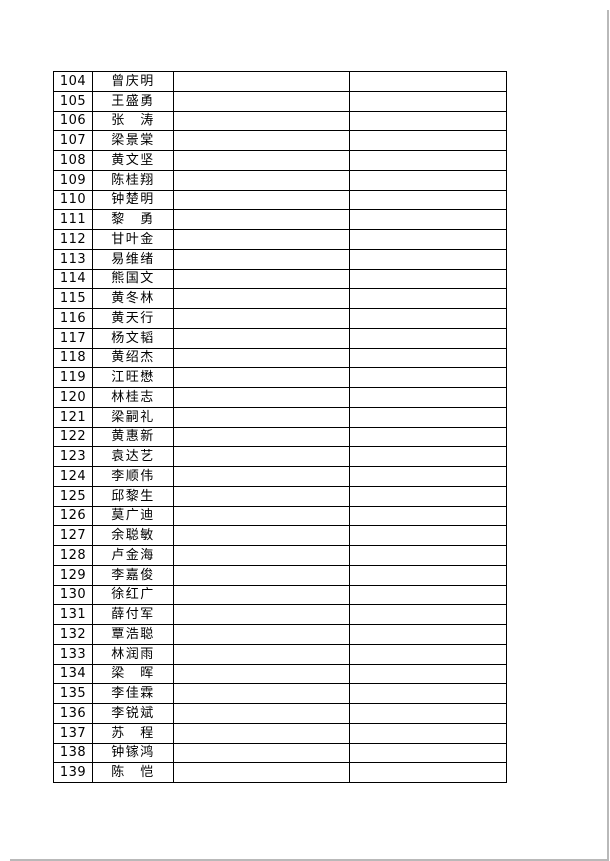 Image resolution: width=610 pixels, height=861 pixels. Describe the element at coordinates (133, 693) in the screenshot. I see `name-cell: 李佳霖` at that location.